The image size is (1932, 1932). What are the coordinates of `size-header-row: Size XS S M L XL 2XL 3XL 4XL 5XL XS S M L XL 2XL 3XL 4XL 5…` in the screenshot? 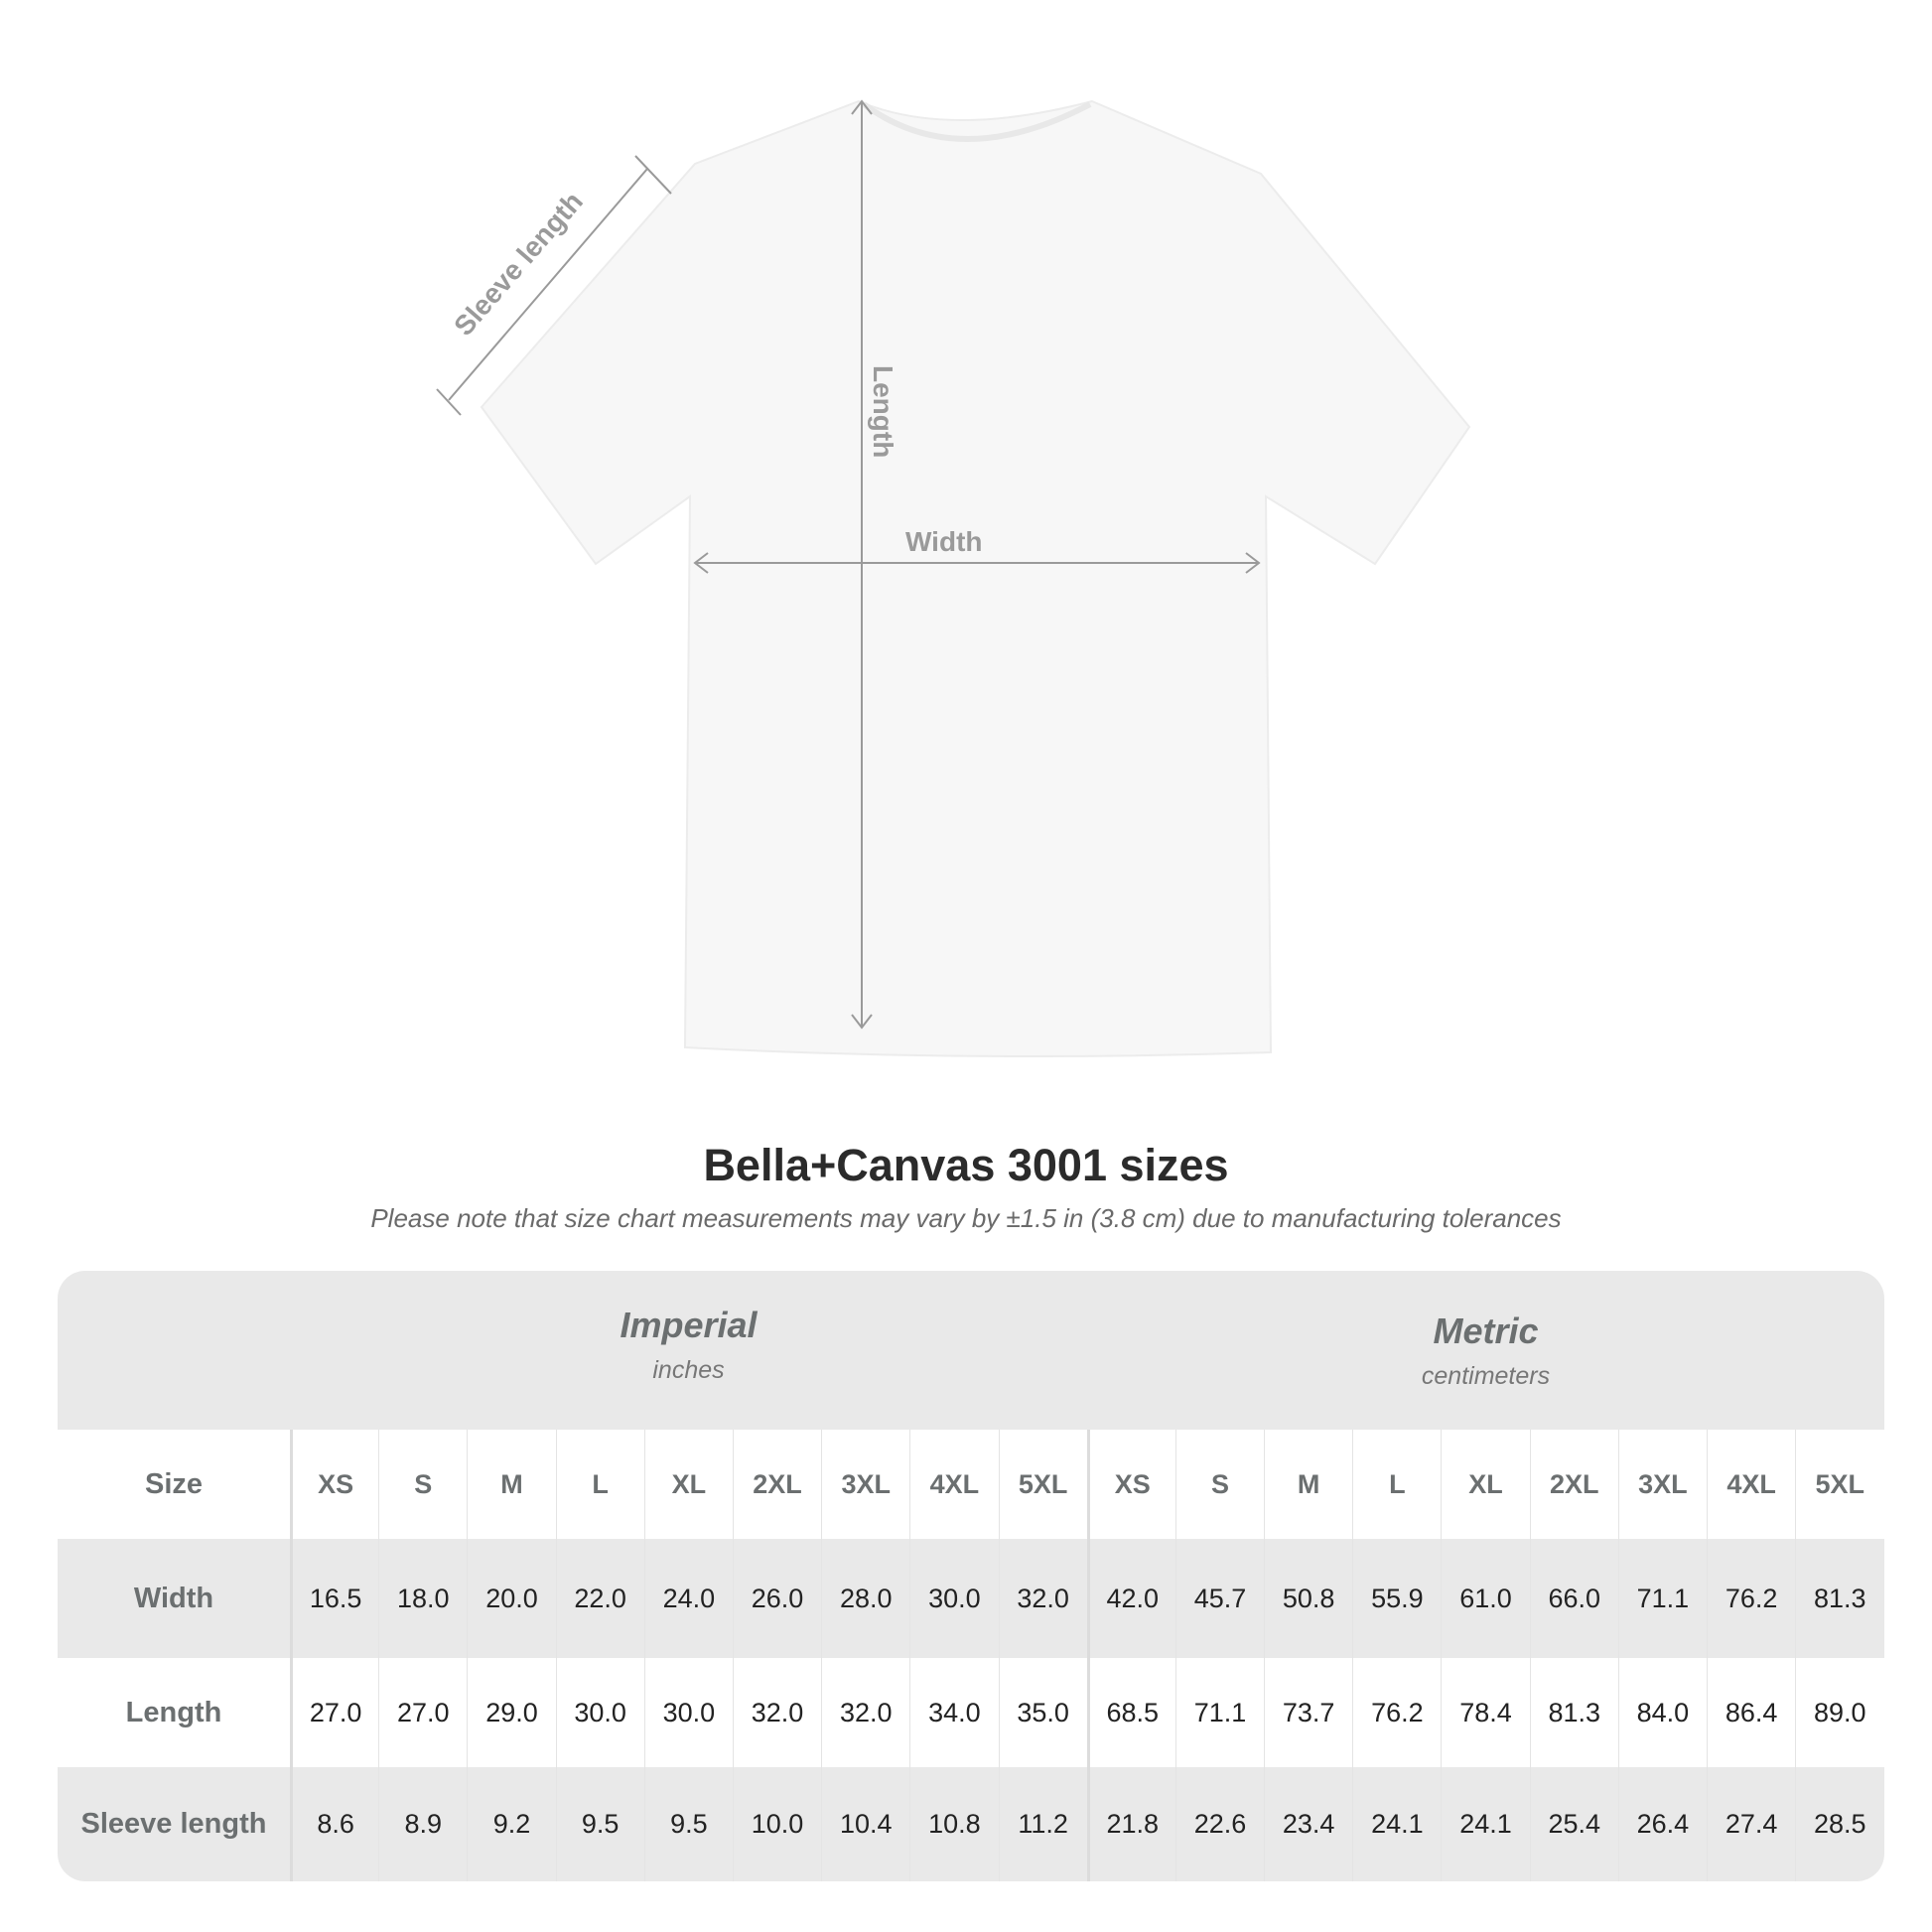 It's located at (971, 1485).